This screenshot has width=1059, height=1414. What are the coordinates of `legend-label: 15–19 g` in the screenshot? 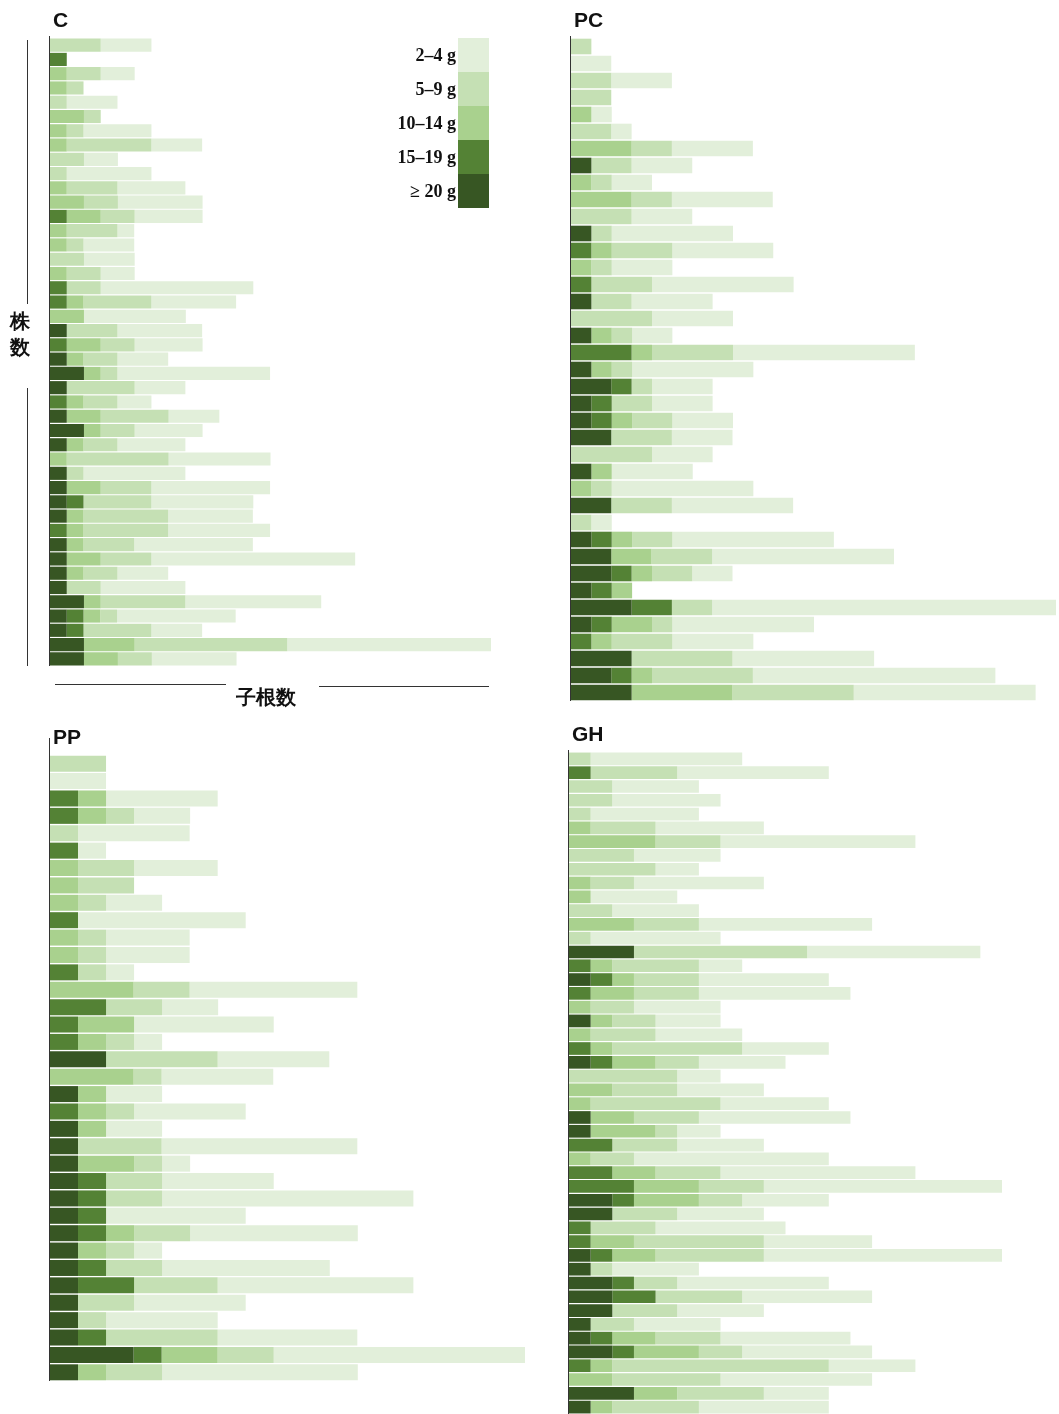 It's located at (426, 157).